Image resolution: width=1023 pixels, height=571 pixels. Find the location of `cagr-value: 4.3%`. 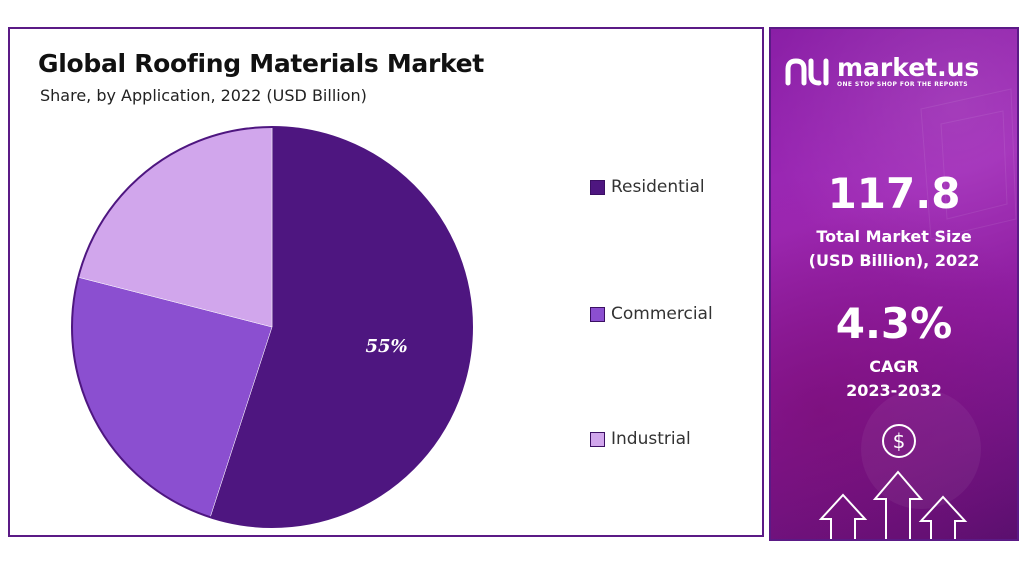

cagr-value: 4.3% is located at coordinates (894, 323).